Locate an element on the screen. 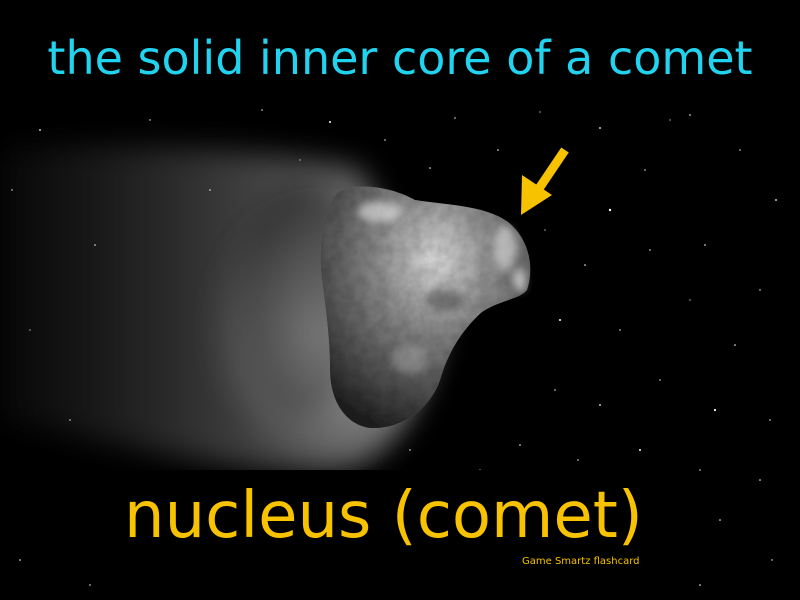 The image size is (800, 600). arrow-icon is located at coordinates (545, 181).